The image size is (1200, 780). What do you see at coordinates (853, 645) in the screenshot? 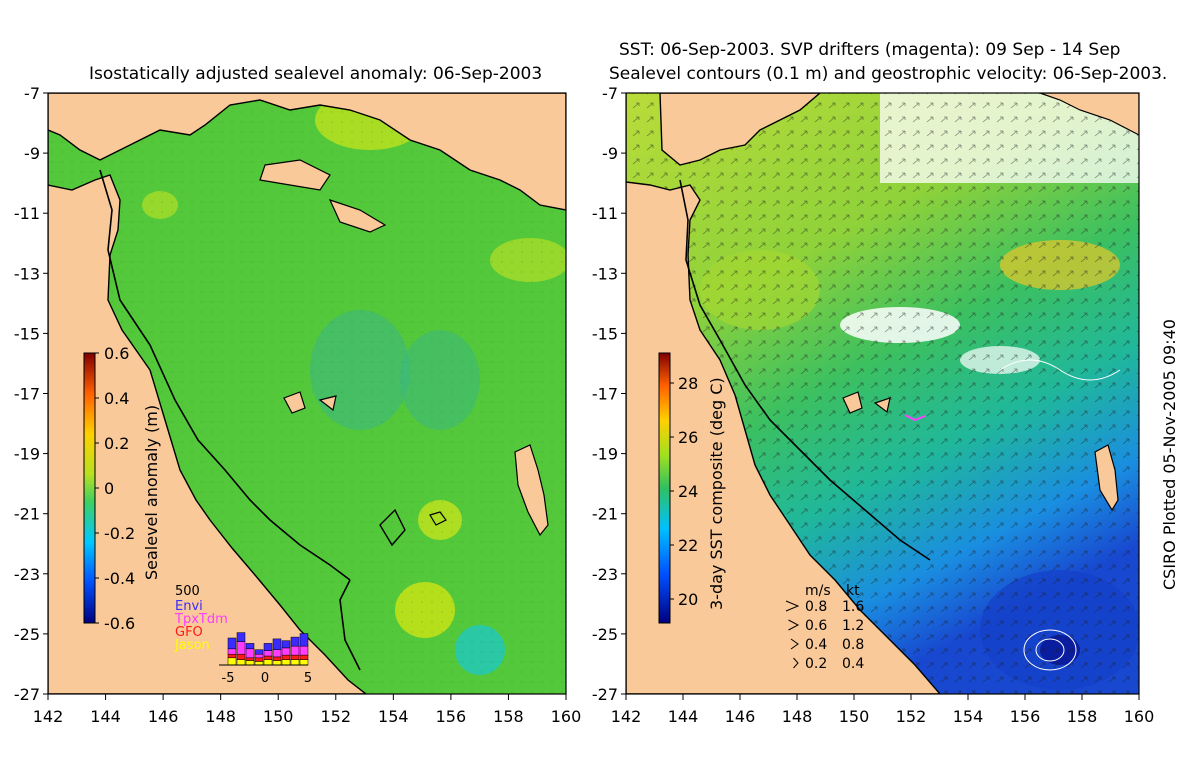
I see `velocity-kt-value: 0.8` at bounding box center [853, 645].